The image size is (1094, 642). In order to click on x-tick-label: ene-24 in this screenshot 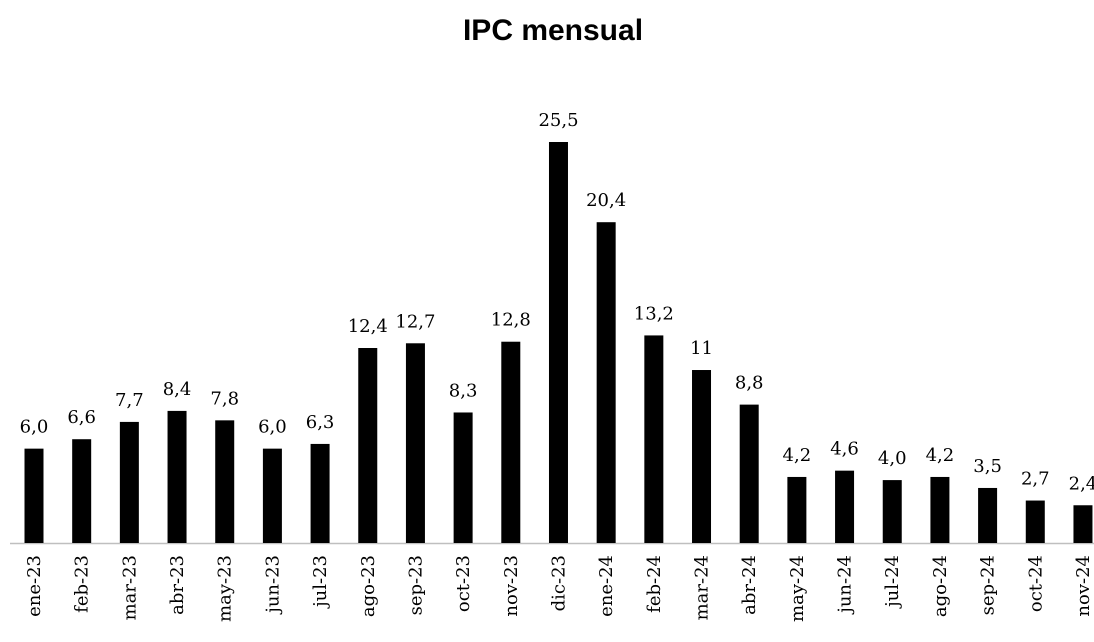, I will do `click(606, 586)`.